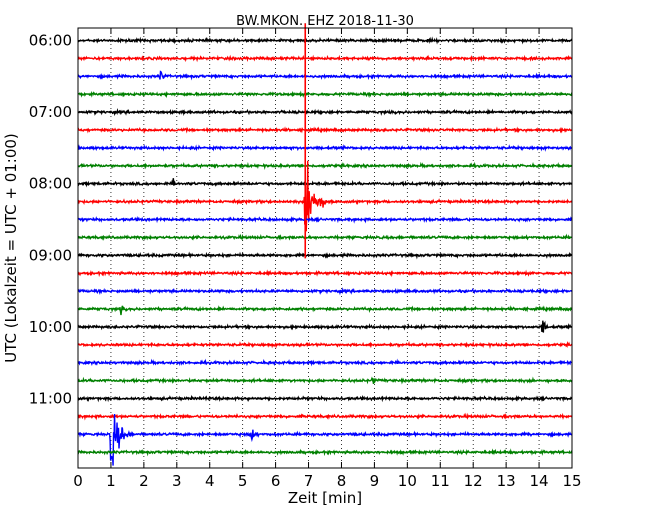 The image size is (650, 520). Describe the element at coordinates (50, 184) in the screenshot. I see `y-tick-label: 08:00` at that location.